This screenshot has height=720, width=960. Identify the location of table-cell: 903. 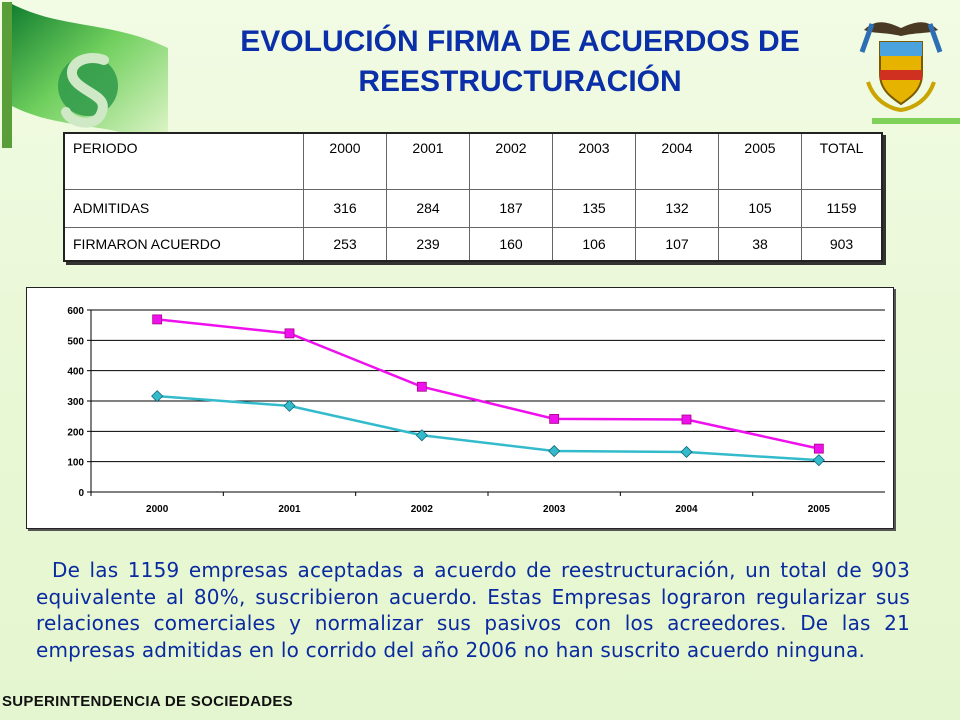
(842, 244).